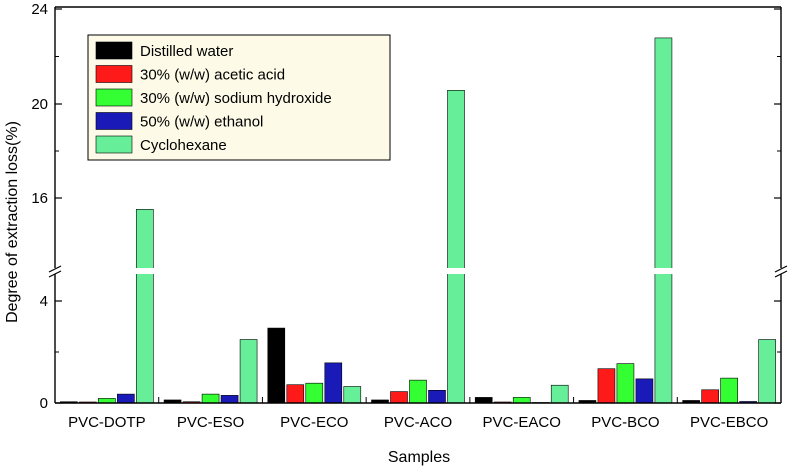  I want to click on y-axis-title: Degree of extraction loss(%), so click(12, 222).